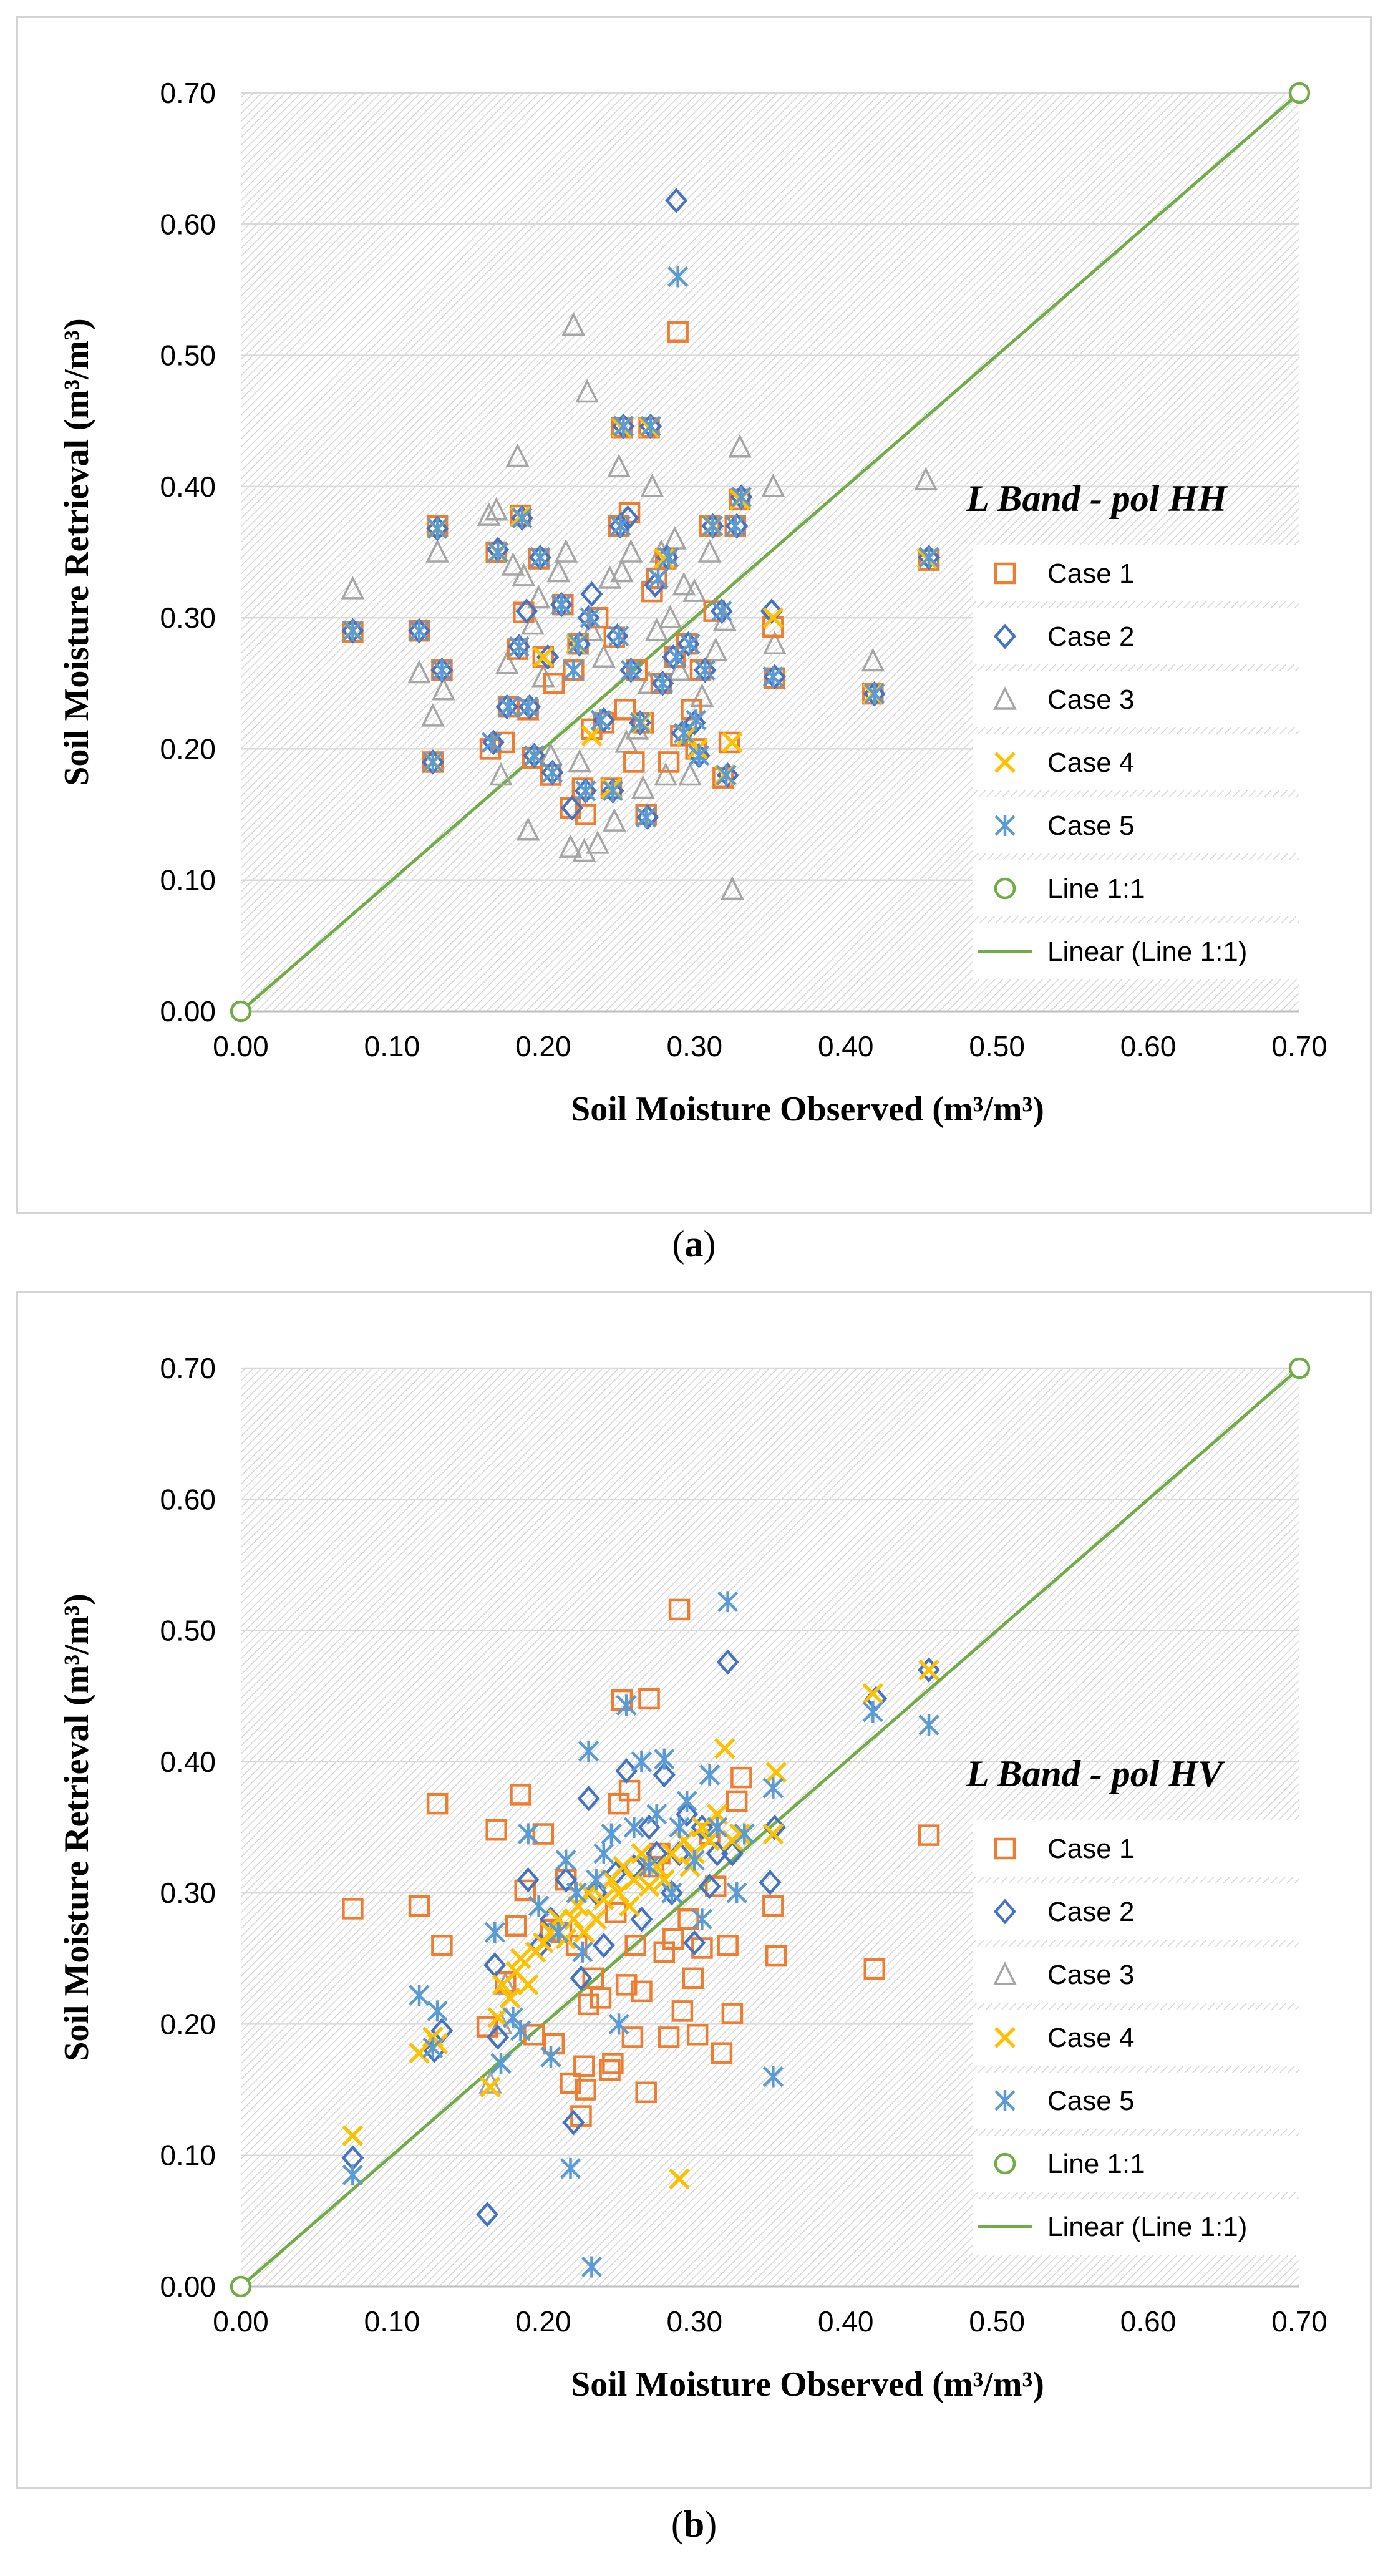 The image size is (1388, 2576). I want to click on legend-title: L Band - pol HV, so click(1096, 1773).